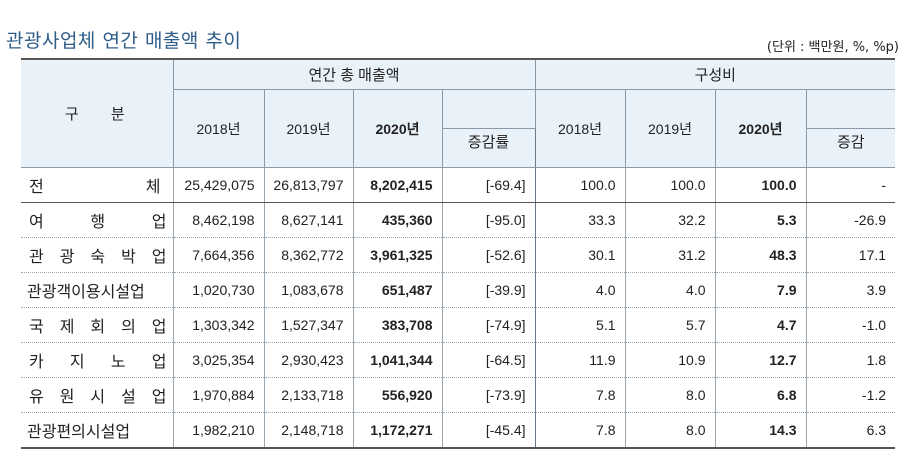  What do you see at coordinates (308, 255) in the screenshot?
I see `sales-2019: 8,362,772` at bounding box center [308, 255].